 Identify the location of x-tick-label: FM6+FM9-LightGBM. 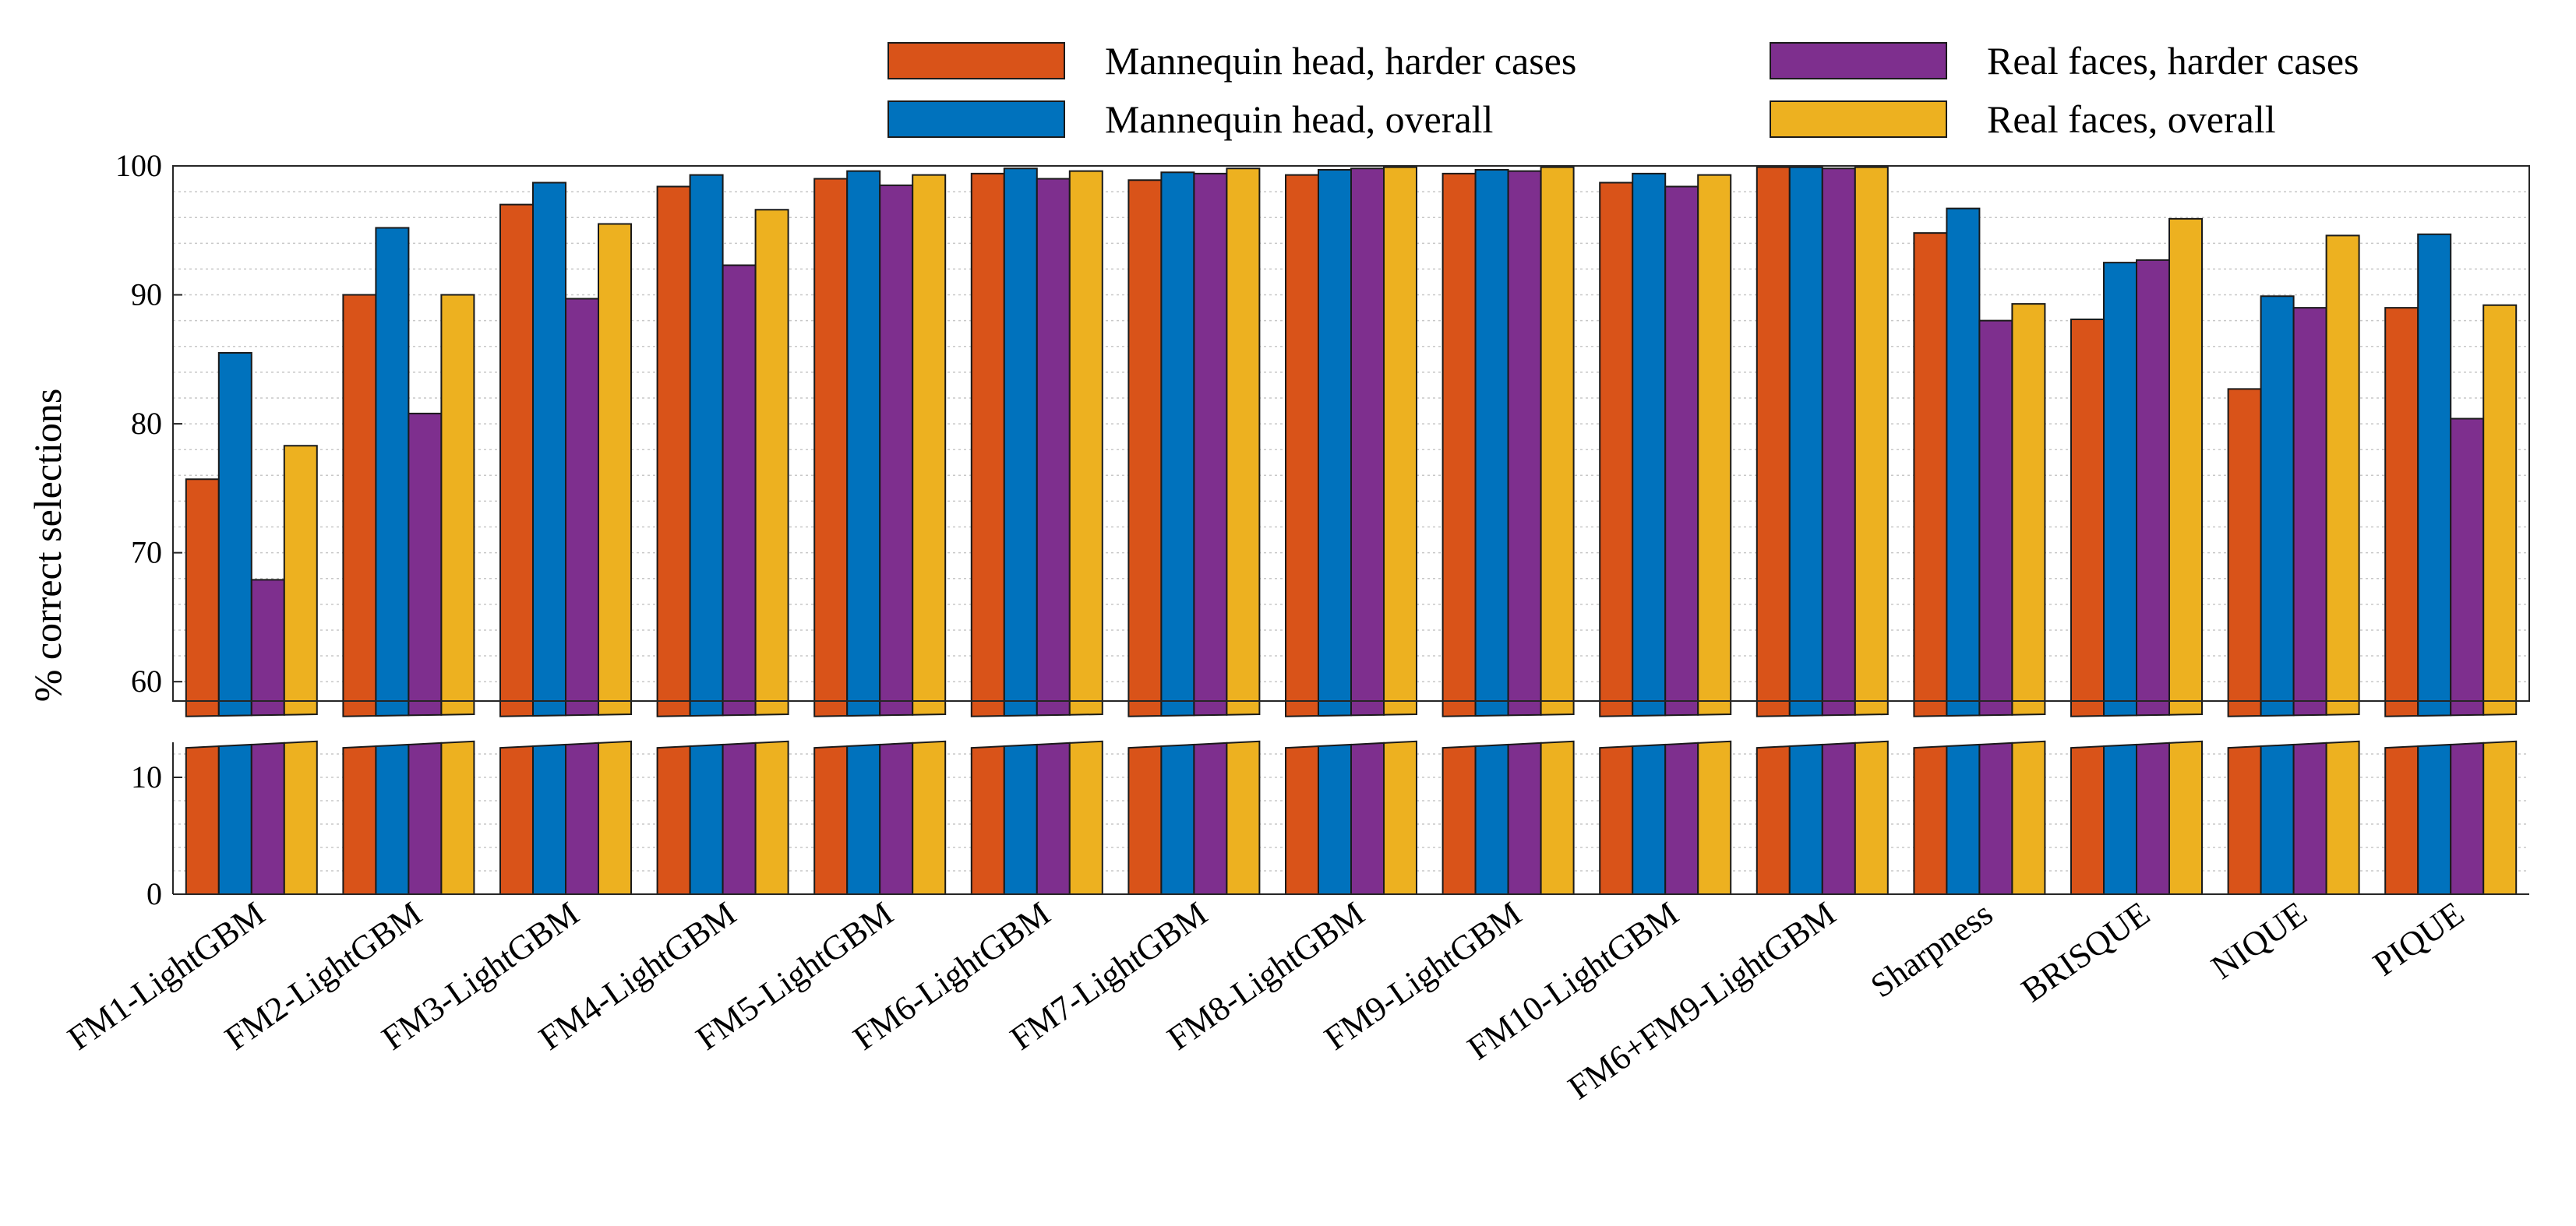
(1702, 1001).